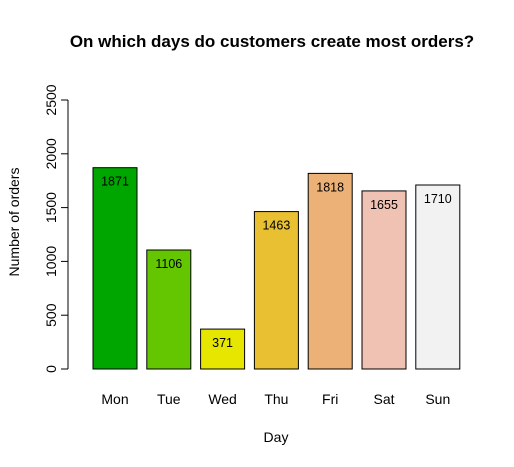 The width and height of the screenshot is (514, 467). What do you see at coordinates (276, 437) in the screenshot?
I see `x-axis-label: Day` at bounding box center [276, 437].